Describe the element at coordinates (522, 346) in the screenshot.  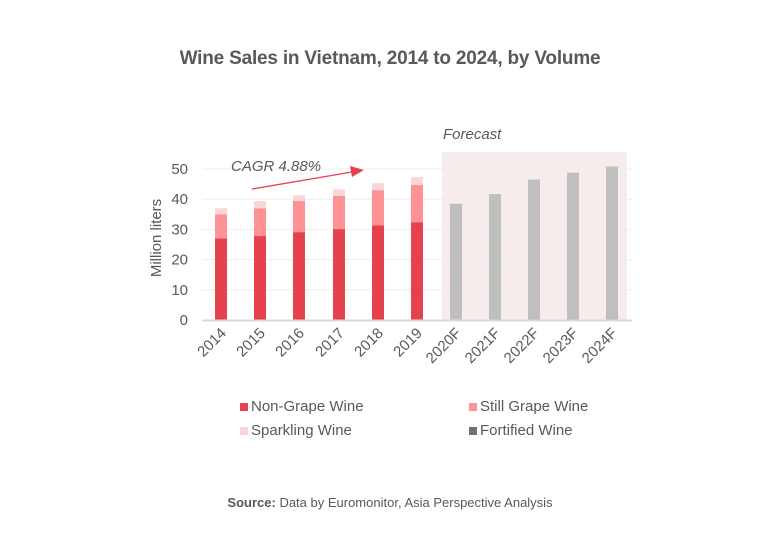
I see `x-tick-label: 2022F` at that location.